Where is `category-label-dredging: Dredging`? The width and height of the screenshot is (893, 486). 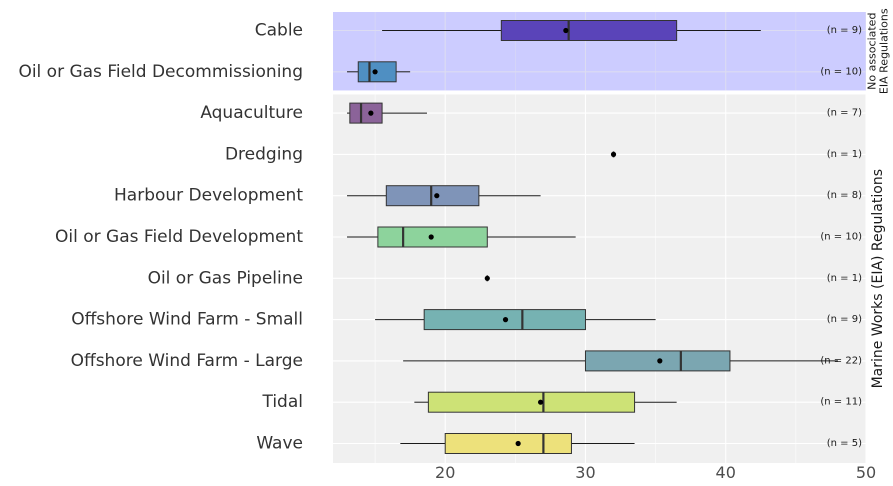 category-label-dredging: Dredging is located at coordinates (264, 154).